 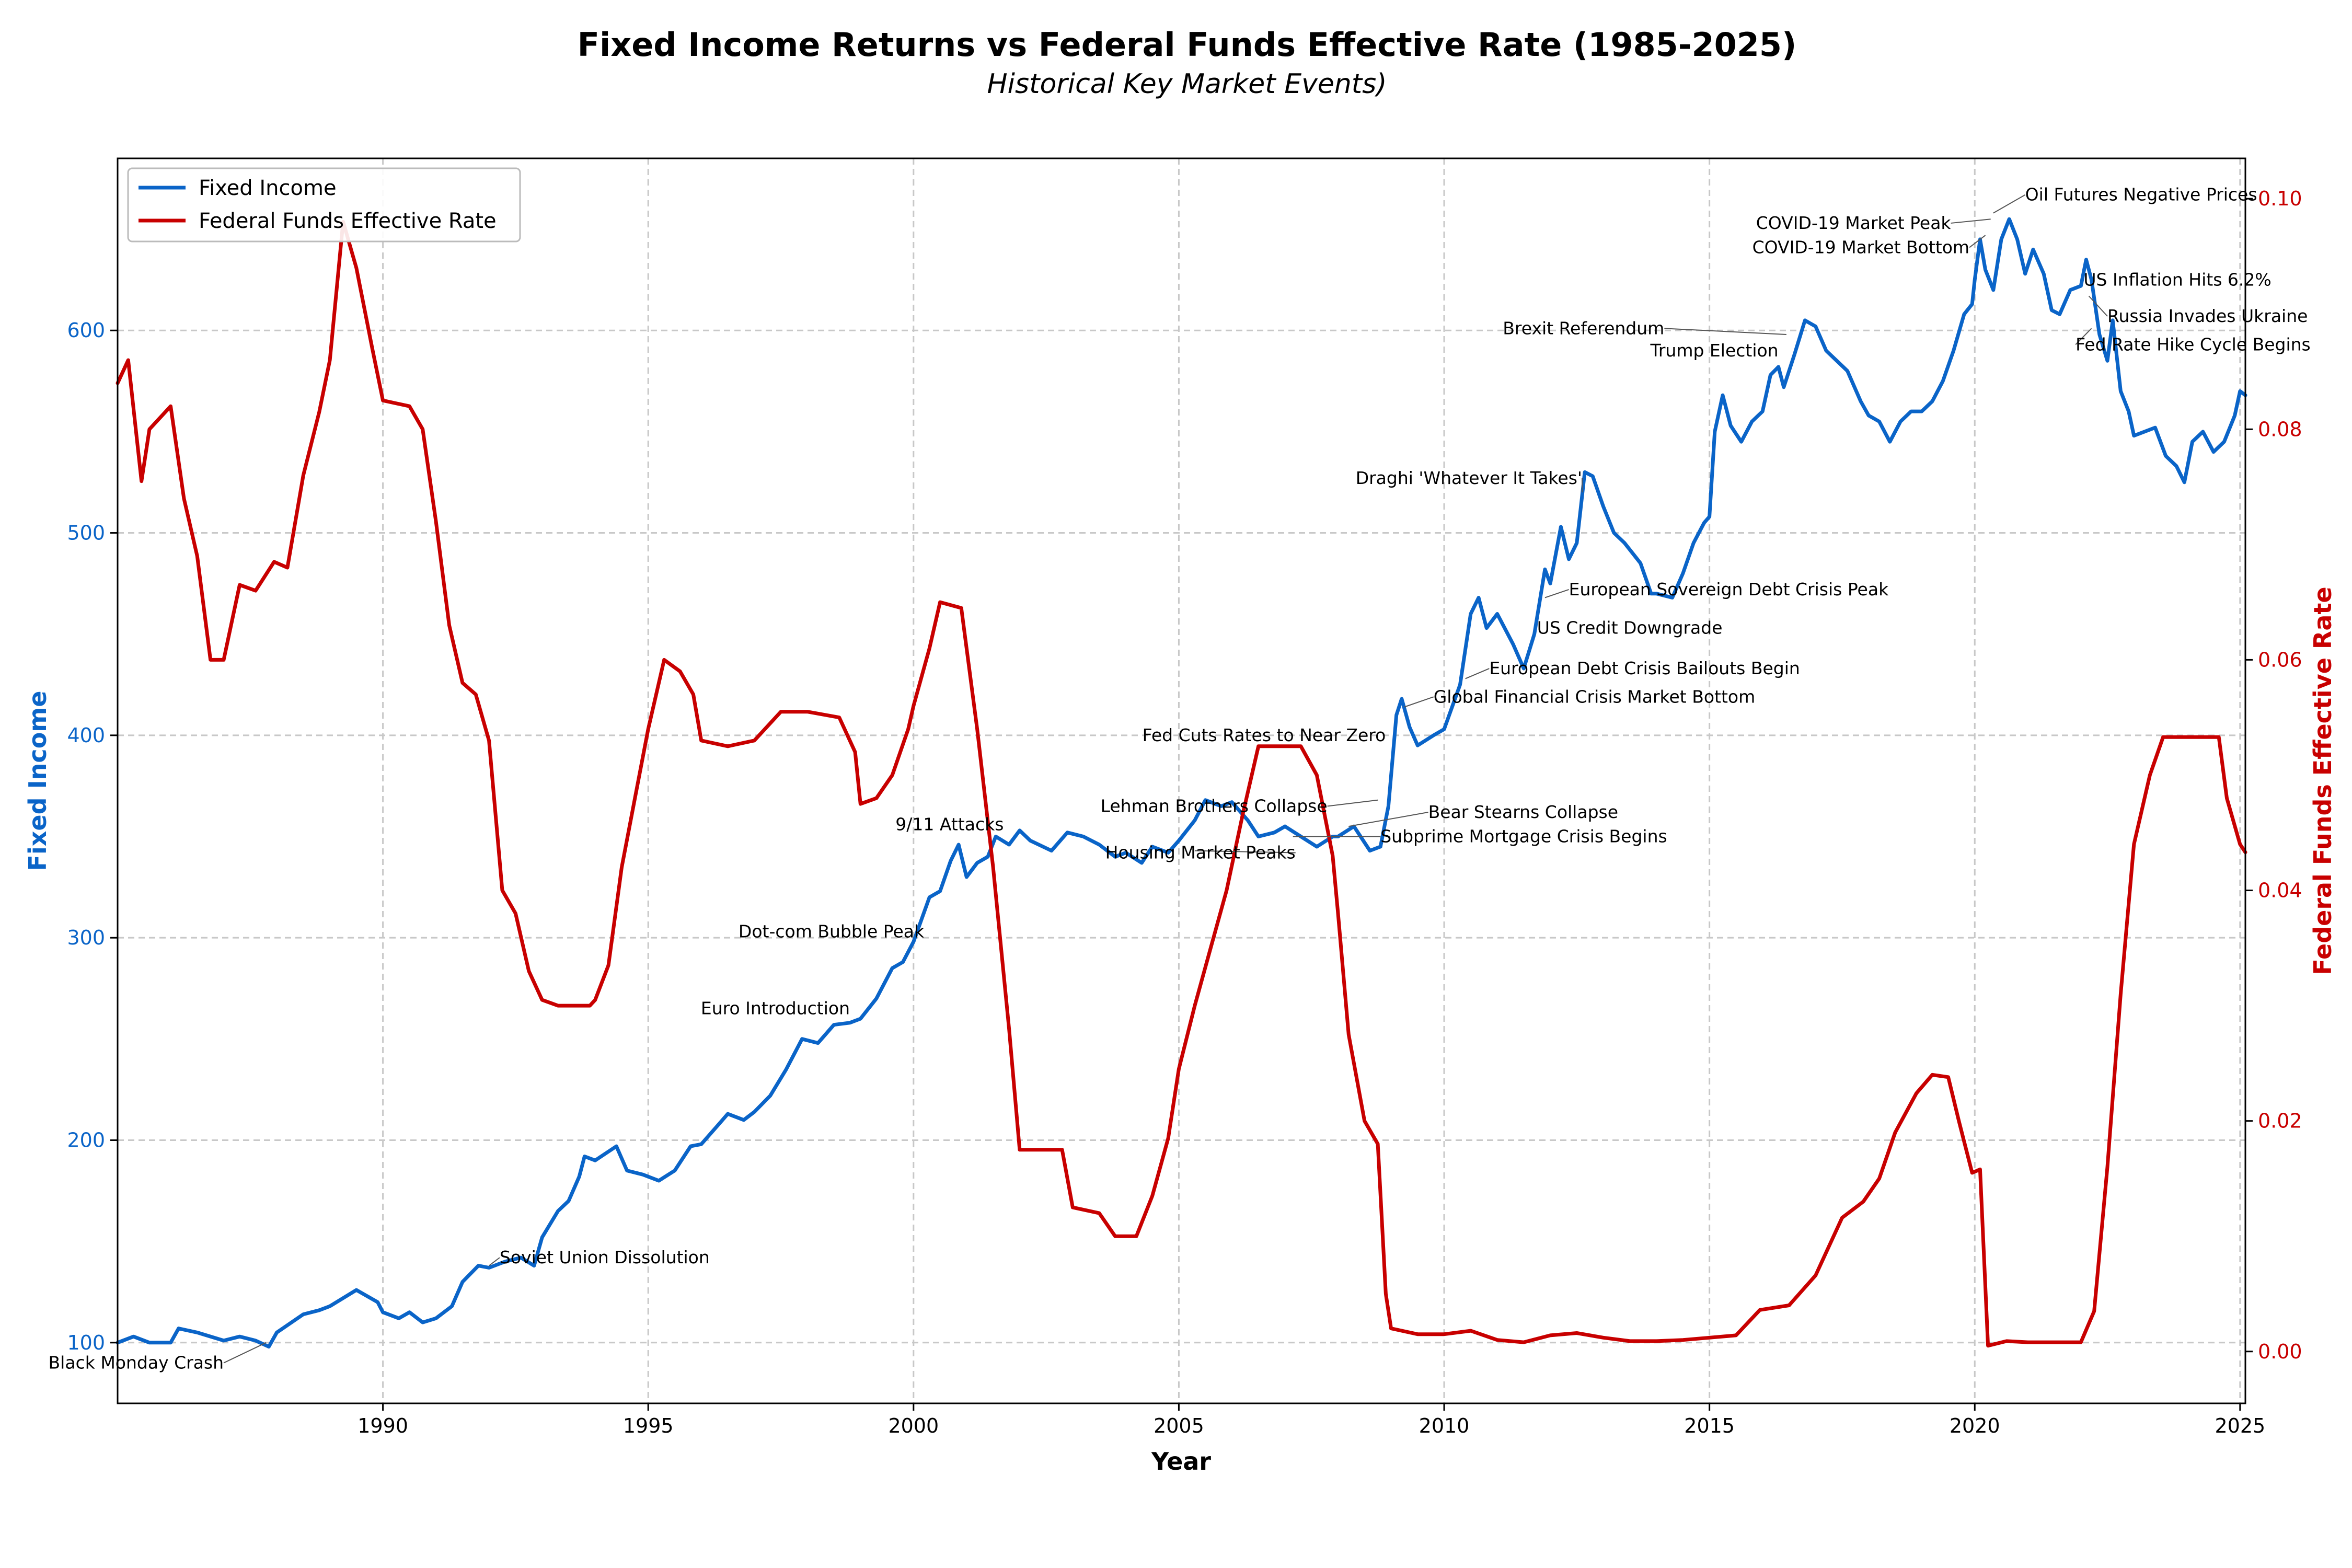 I want to click on annotation-label: Trump Election, so click(x=1714, y=350).